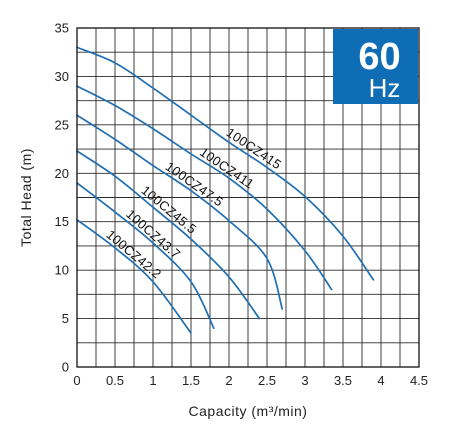 This screenshot has width=450, height=447. What do you see at coordinates (76, 380) in the screenshot?
I see `x-tick-label: 0` at bounding box center [76, 380].